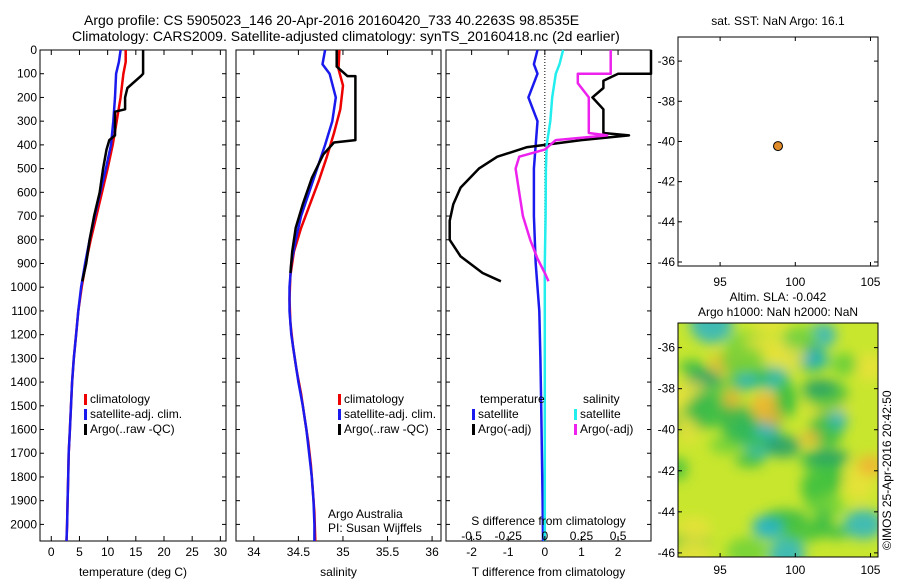 The width and height of the screenshot is (900, 580). Describe the element at coordinates (778, 151) in the screenshot. I see `location-map-frame` at that location.